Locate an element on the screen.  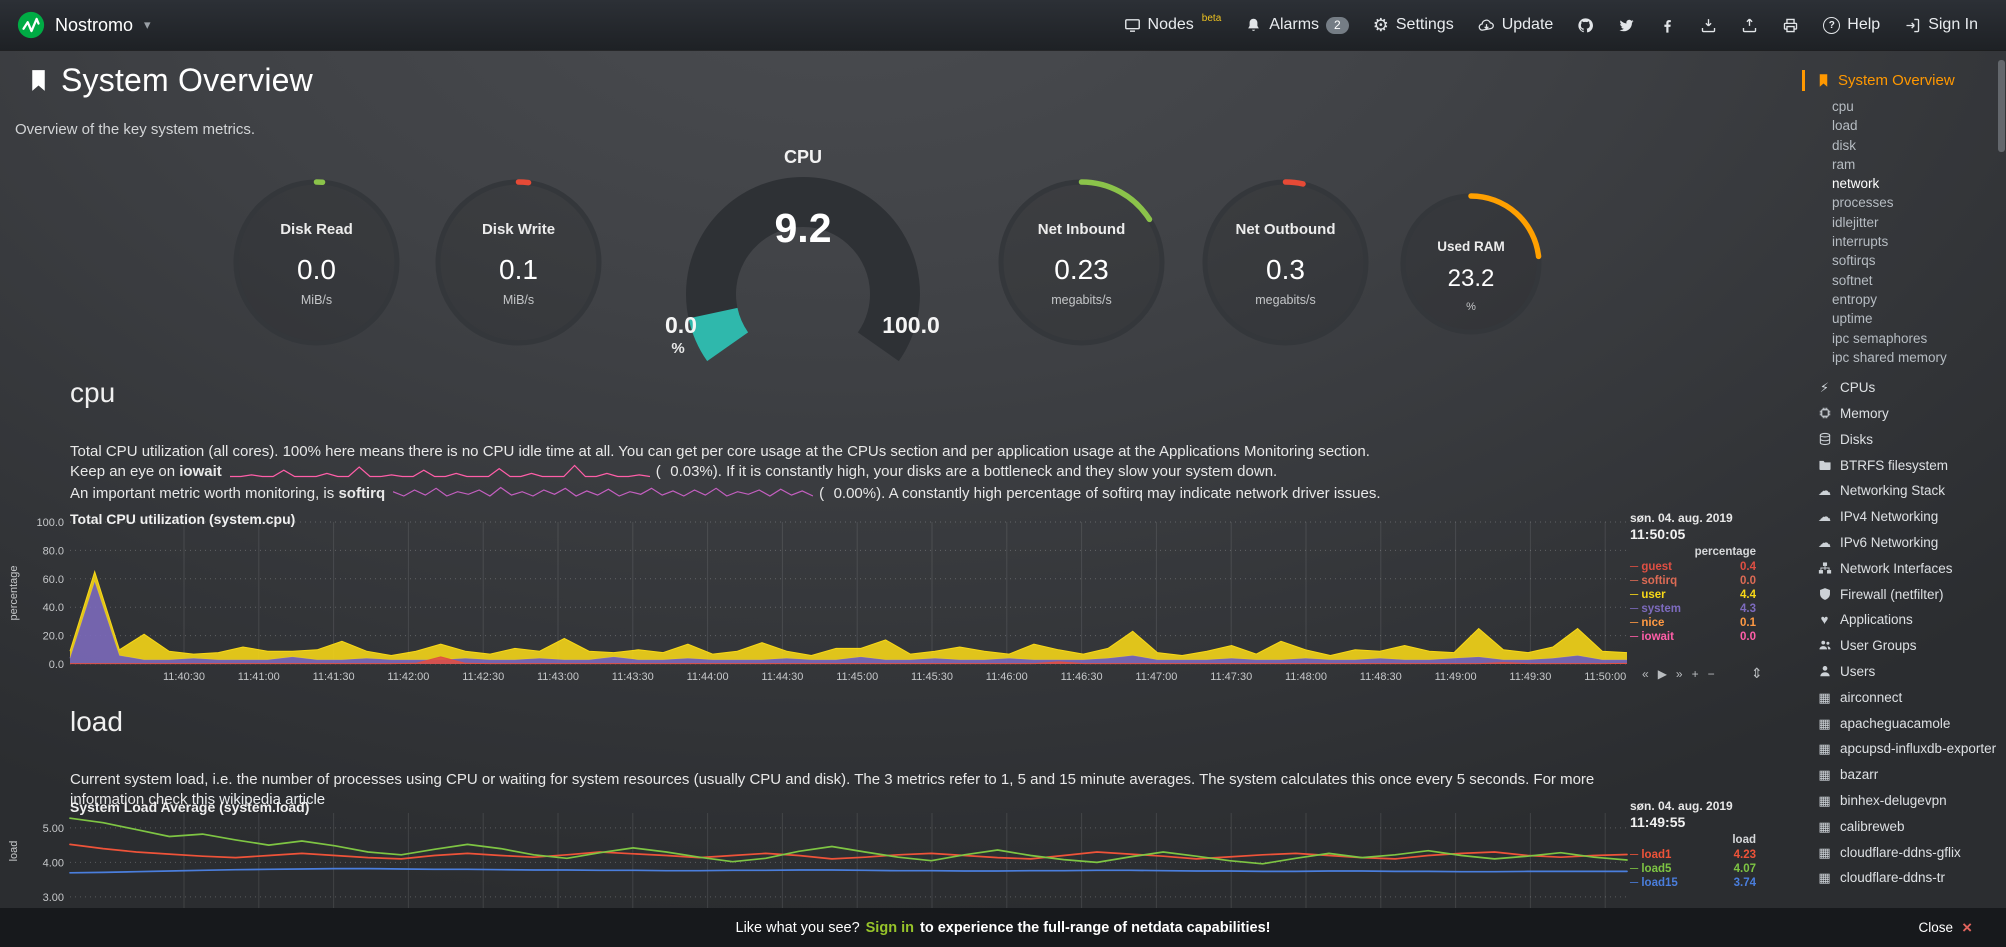
topbar-alarms: Alarms 2 is located at coordinates (1297, 25).